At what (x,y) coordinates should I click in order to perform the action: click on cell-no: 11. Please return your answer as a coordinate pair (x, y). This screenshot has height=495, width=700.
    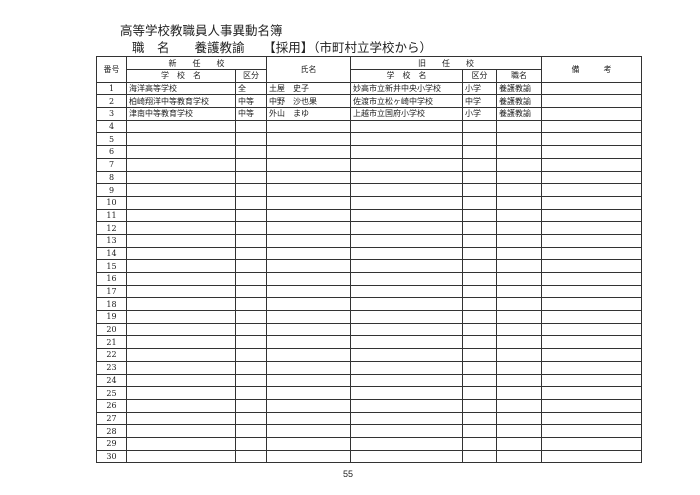
    Looking at the image, I should click on (111, 215).